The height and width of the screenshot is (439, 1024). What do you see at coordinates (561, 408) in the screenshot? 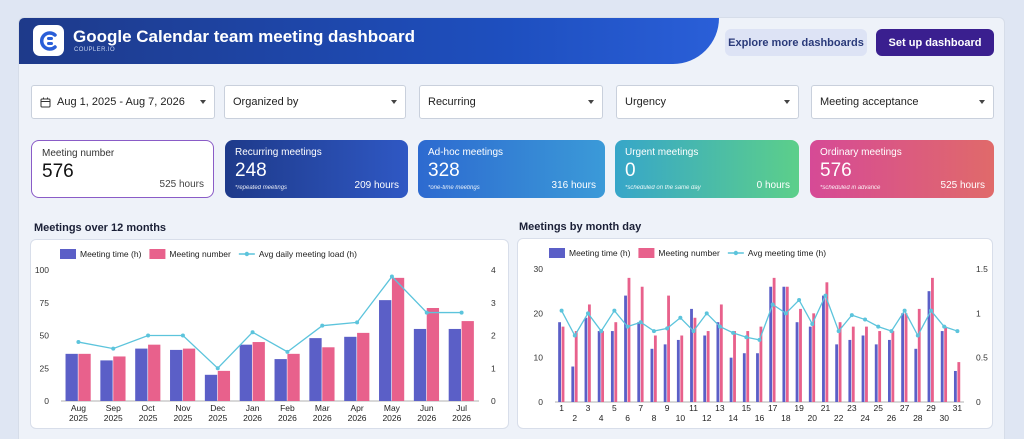
I see `x-tick-label: 1` at bounding box center [561, 408].